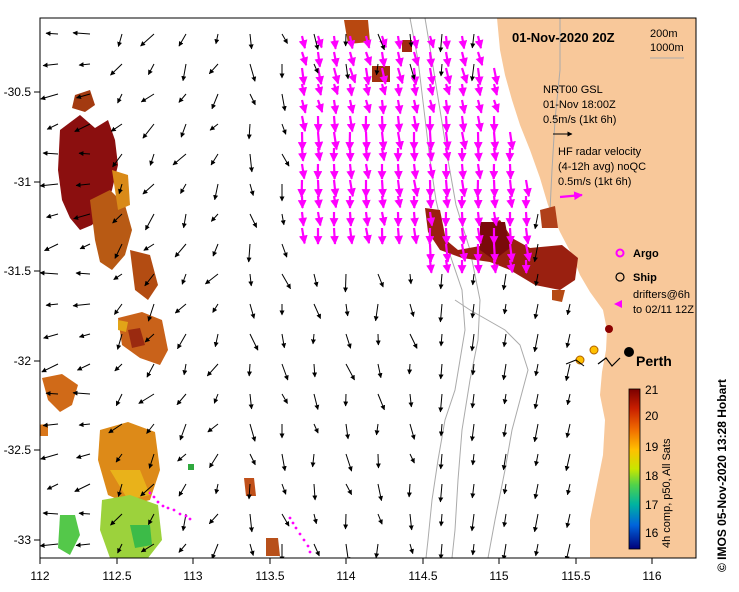 The height and width of the screenshot is (592, 739). What do you see at coordinates (722, 475) in the screenshot?
I see `credit-text: © IMOS 05-Nov-2020 13:28 Hobart` at bounding box center [722, 475].